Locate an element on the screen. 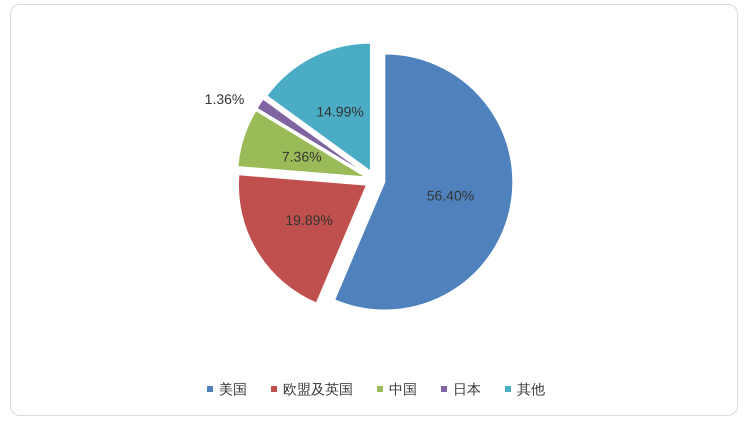 This screenshot has width=750, height=423. legend-label: 欧盟及英国 is located at coordinates (318, 389).